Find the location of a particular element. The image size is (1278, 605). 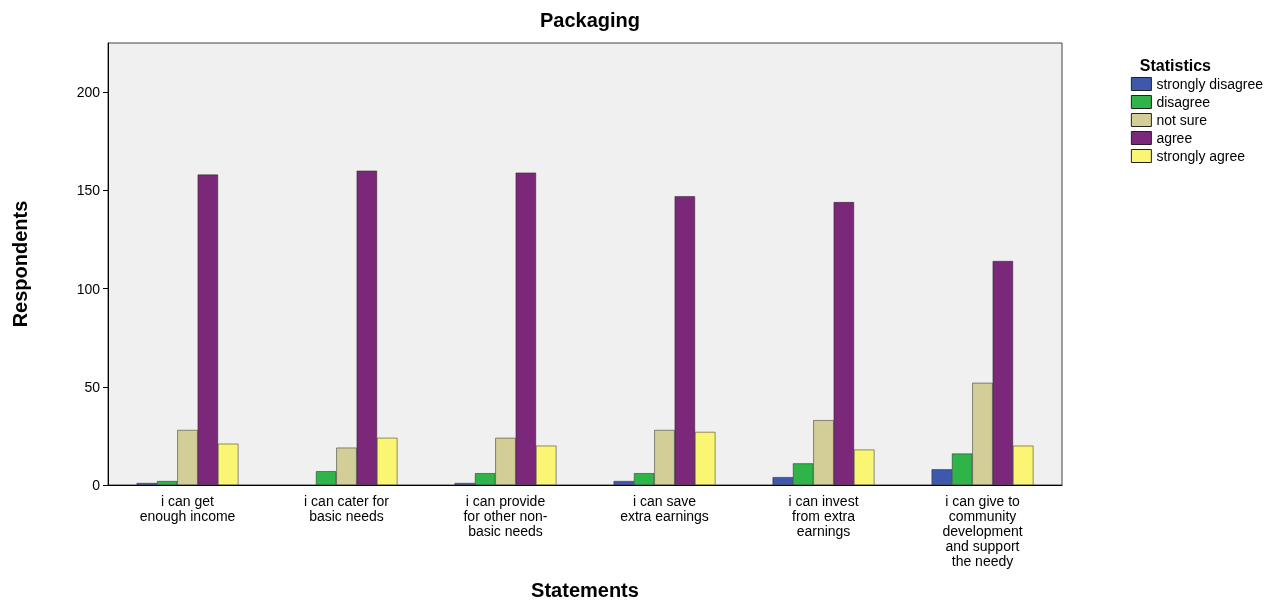

x-tick-label: i can provide for other non- basic needs is located at coordinates (505, 515).